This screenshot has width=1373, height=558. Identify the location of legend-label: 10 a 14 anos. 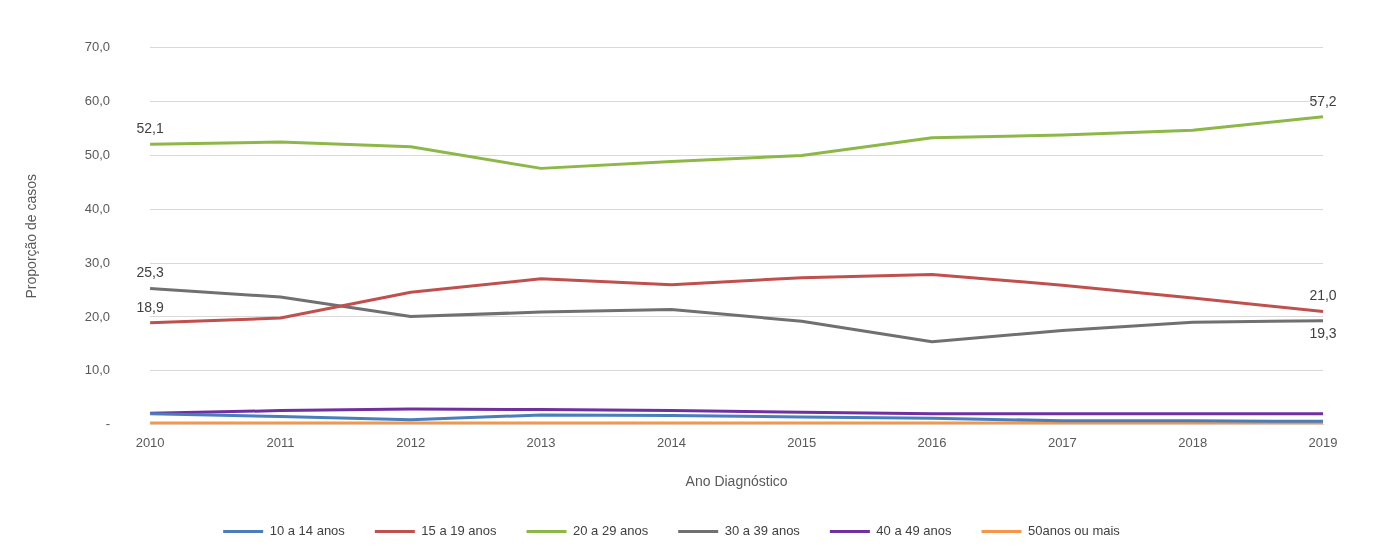
(307, 531).